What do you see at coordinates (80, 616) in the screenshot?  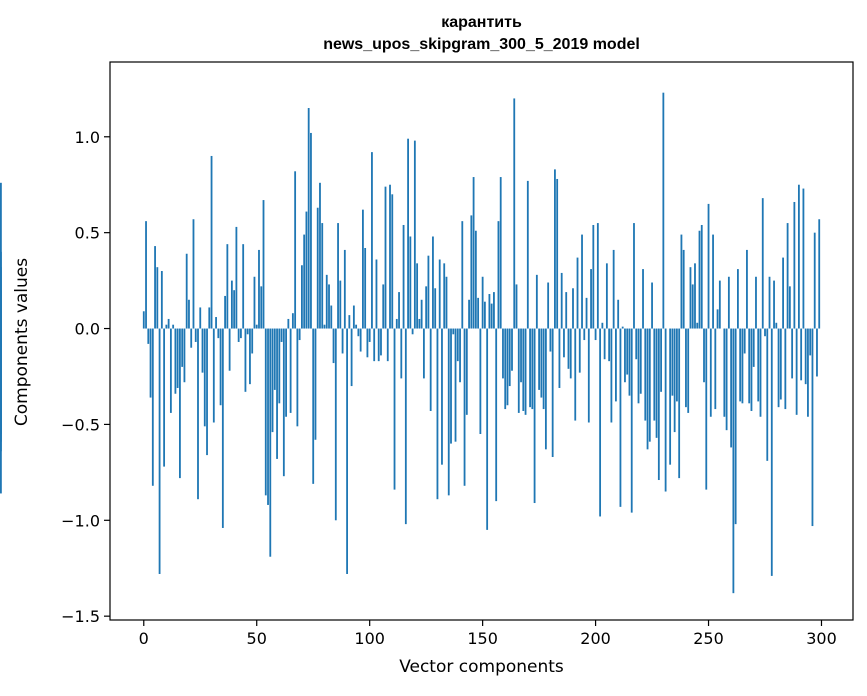 I see `y-tick-label: −1.5` at bounding box center [80, 616].